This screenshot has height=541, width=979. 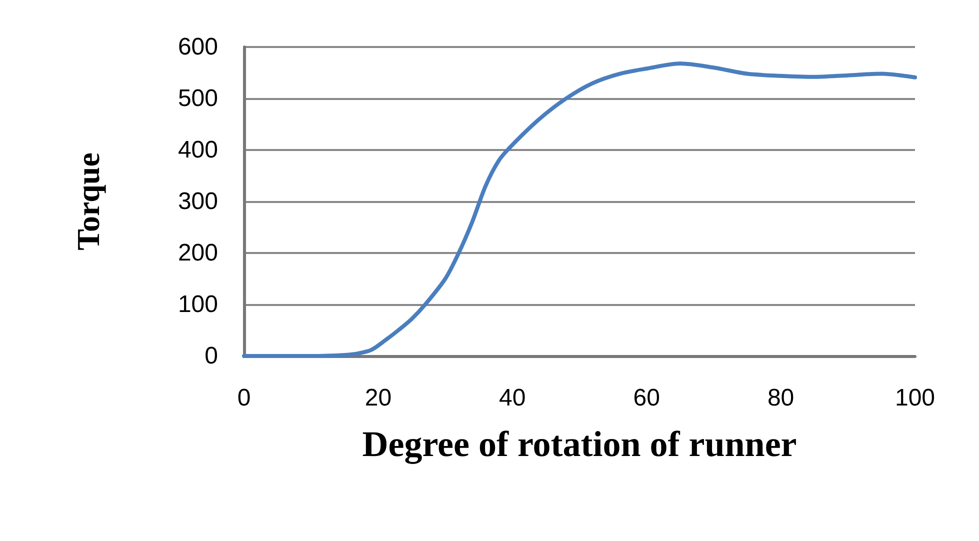 I want to click on y-tick-label: 300, so click(x=198, y=201).